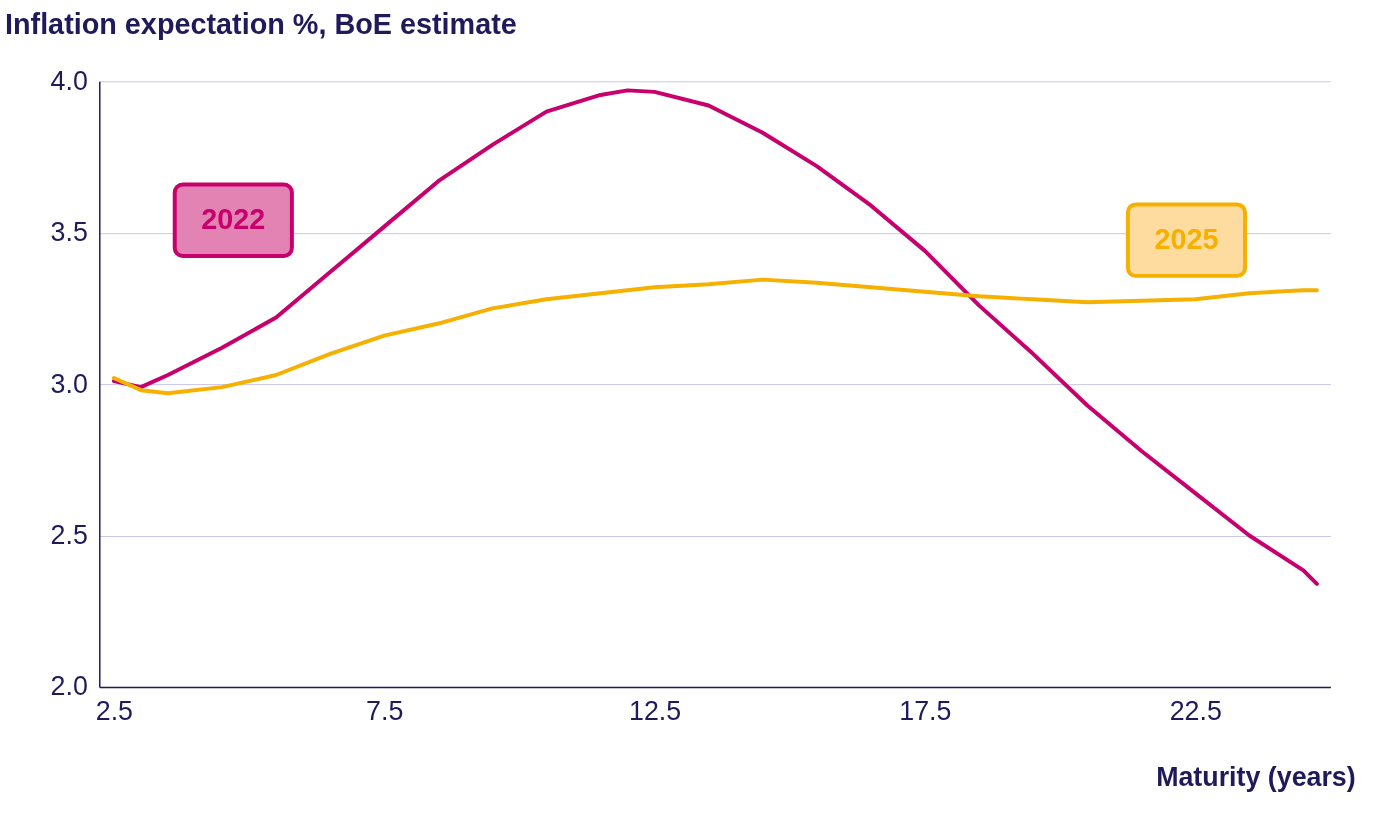 This screenshot has width=1385, height=826. I want to click on text: 2022, so click(233, 219).